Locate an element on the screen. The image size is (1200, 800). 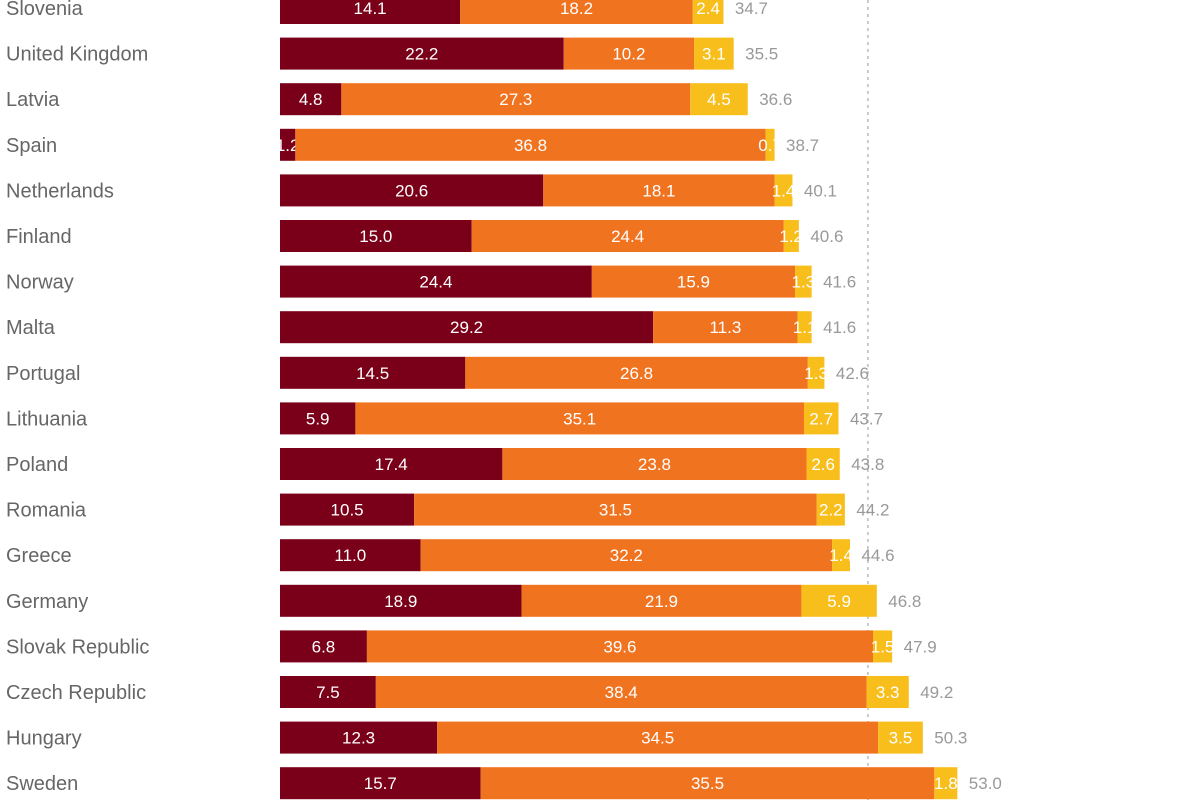
category-label: Sweden is located at coordinates (42, 784).